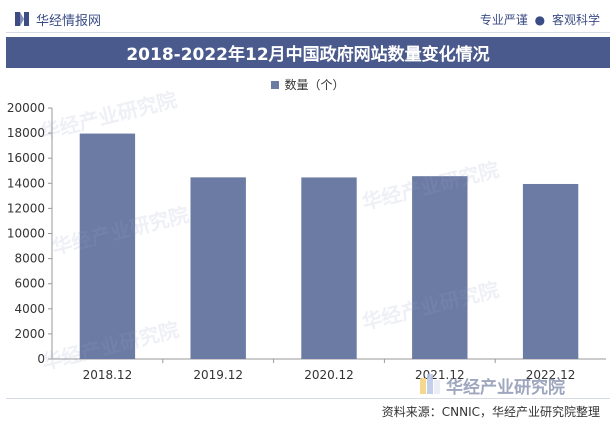 Image resolution: width=616 pixels, height=428 pixels. I want to click on y-tick-label: 6000, so click(29, 284).